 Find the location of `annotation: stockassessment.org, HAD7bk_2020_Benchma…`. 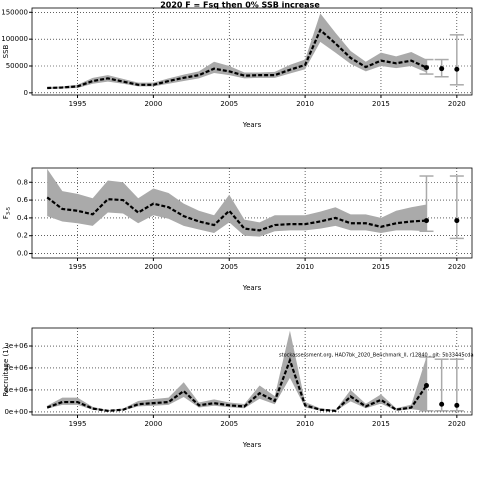

annotation: stockassessment.org, HAD7bk_2020_Benchma… is located at coordinates (376, 356).